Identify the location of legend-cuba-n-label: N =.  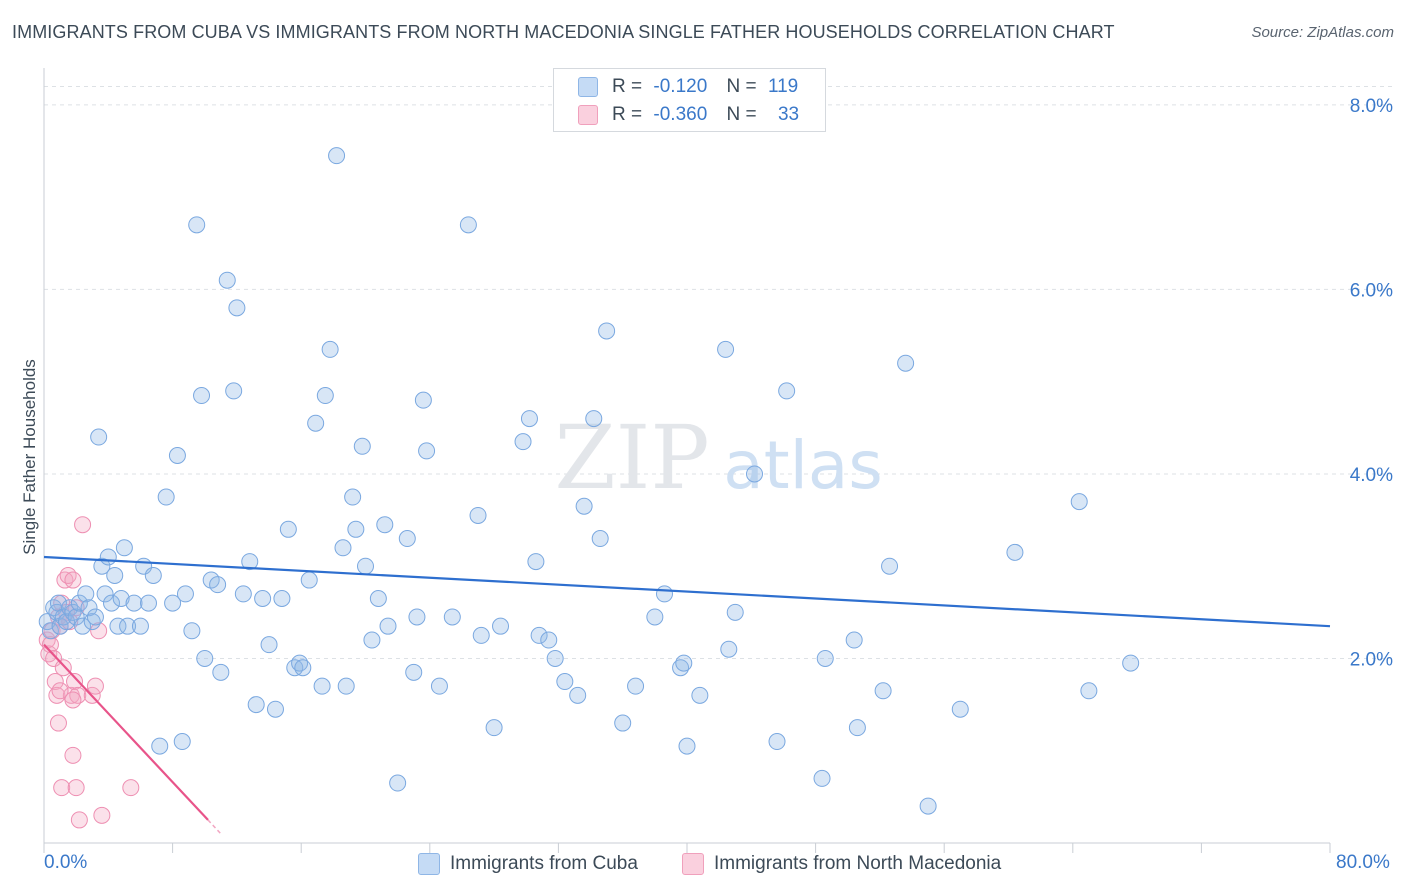
(741, 86).